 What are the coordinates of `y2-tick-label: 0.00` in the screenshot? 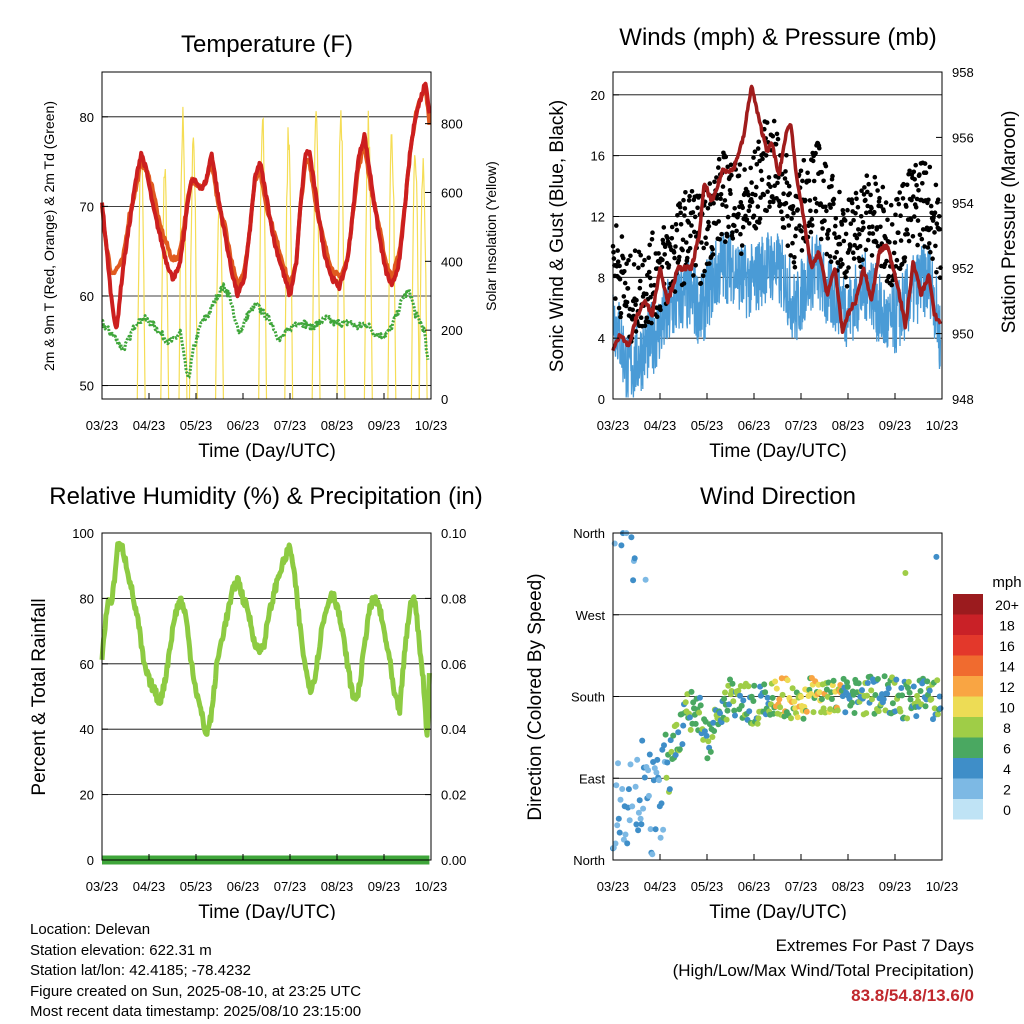 It's located at (453, 860).